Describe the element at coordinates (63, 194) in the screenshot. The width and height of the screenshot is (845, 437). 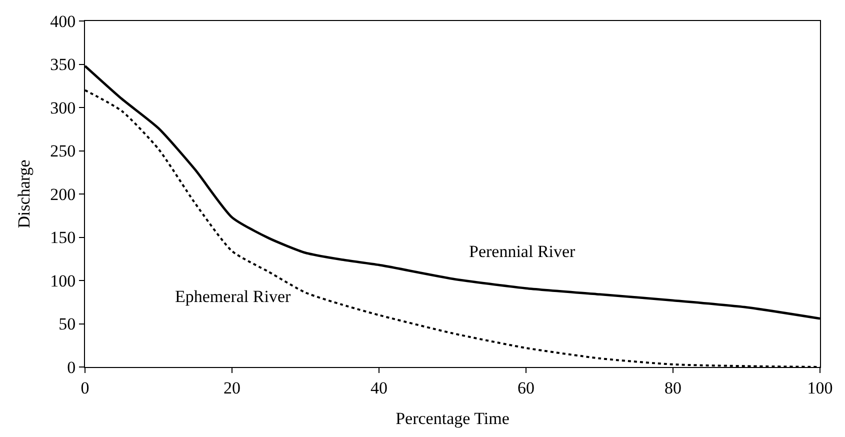
I see `y-tick-label: 200` at that location.